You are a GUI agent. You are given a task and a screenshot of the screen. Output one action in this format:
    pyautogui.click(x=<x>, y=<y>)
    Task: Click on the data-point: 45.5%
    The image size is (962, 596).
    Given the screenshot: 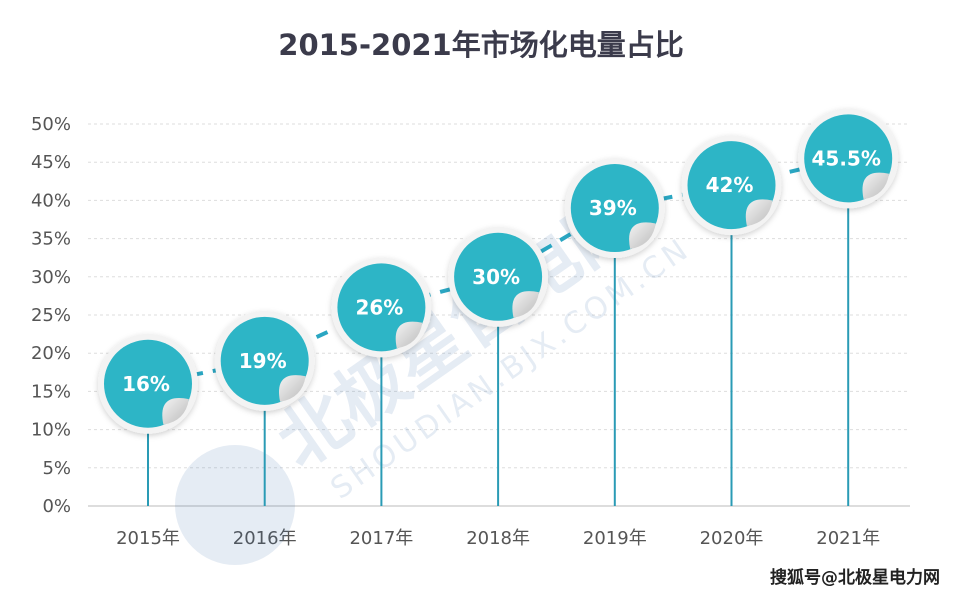 What is the action you would take?
    pyautogui.click(x=848, y=158)
    